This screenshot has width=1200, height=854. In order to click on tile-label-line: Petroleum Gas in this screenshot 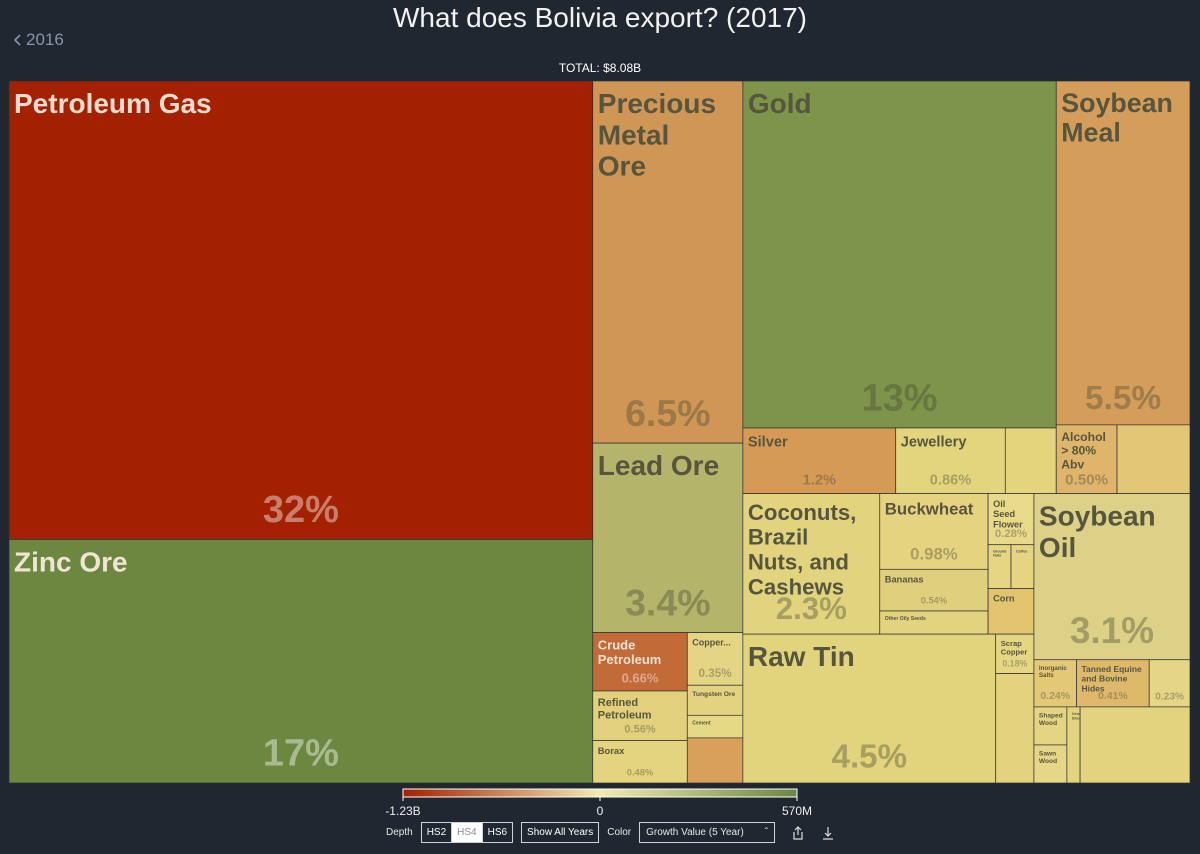, I will do `click(113, 103)`.